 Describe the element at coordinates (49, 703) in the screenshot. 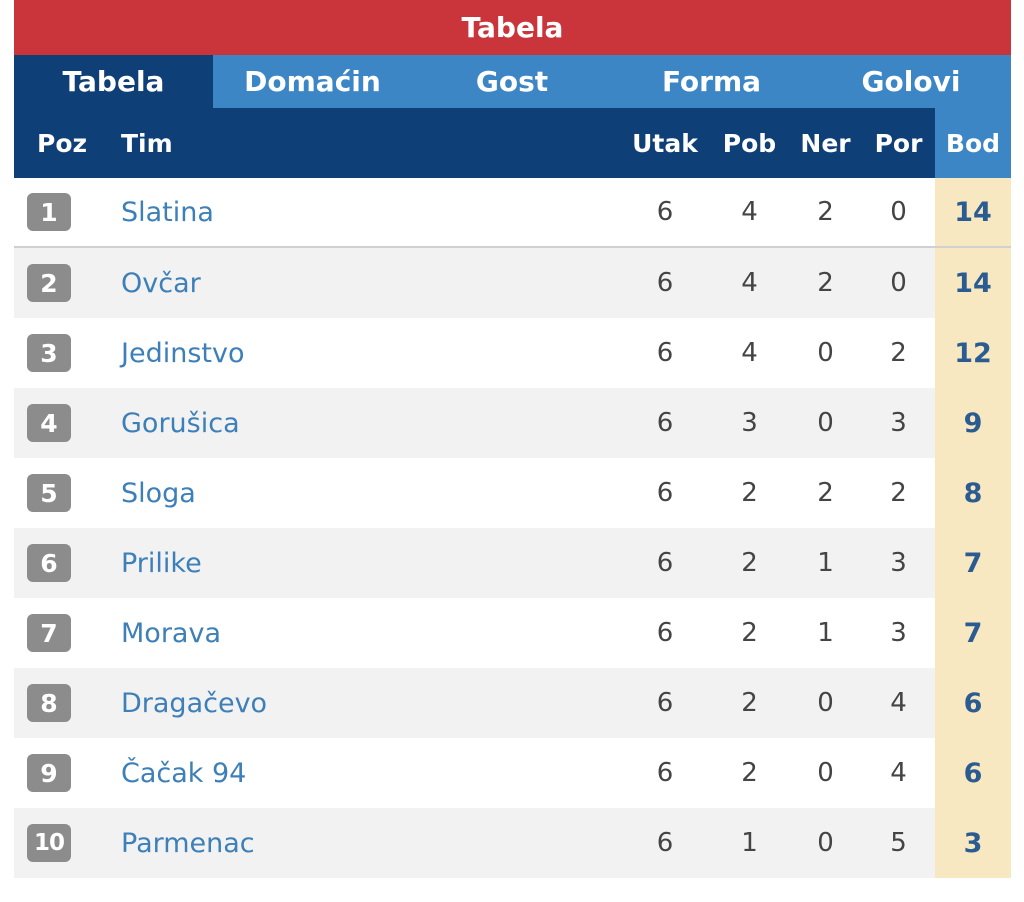

I see `position-badge: 8` at that location.